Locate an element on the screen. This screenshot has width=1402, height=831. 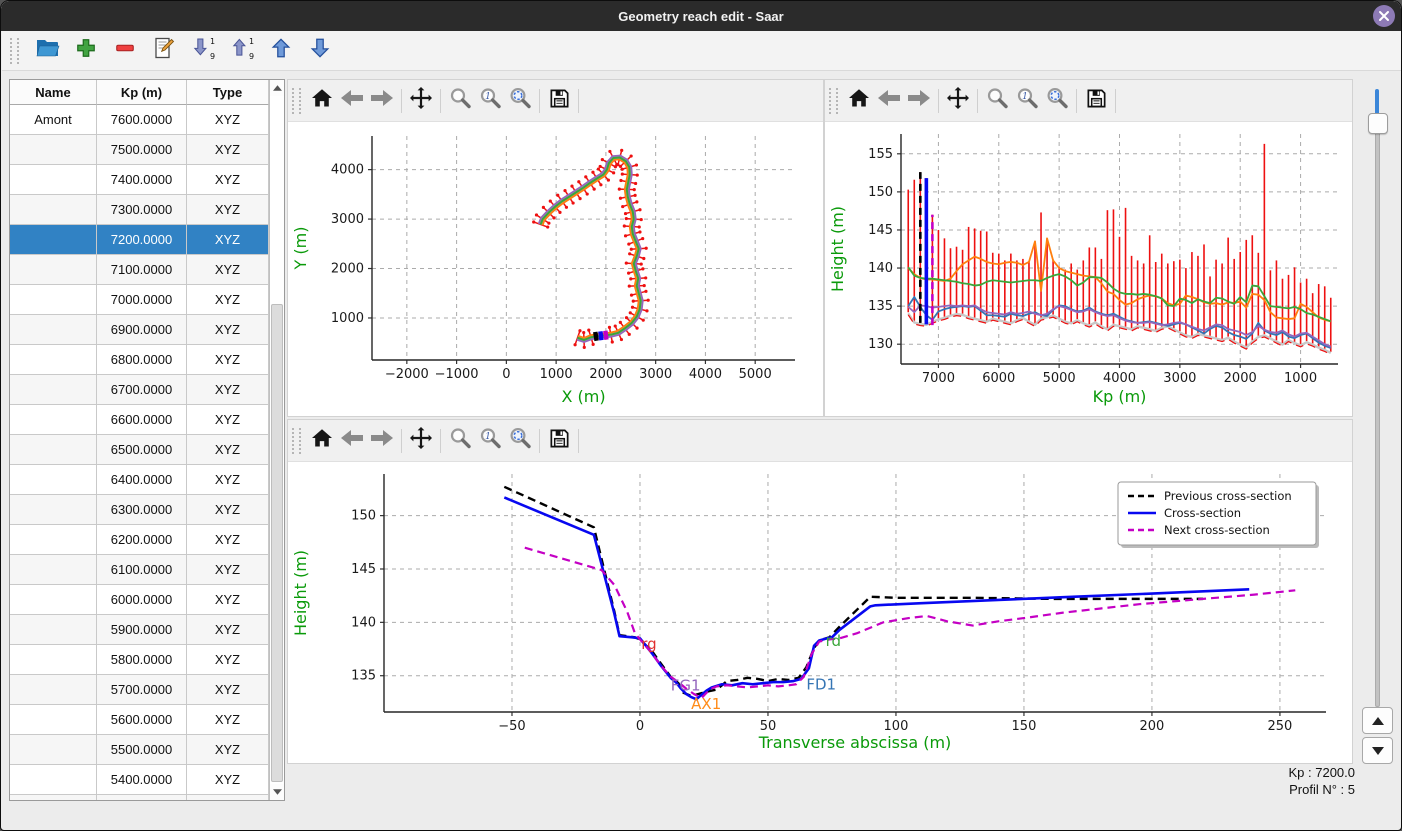
titlebar: Geometry reach edit - Saar is located at coordinates (701, 16).